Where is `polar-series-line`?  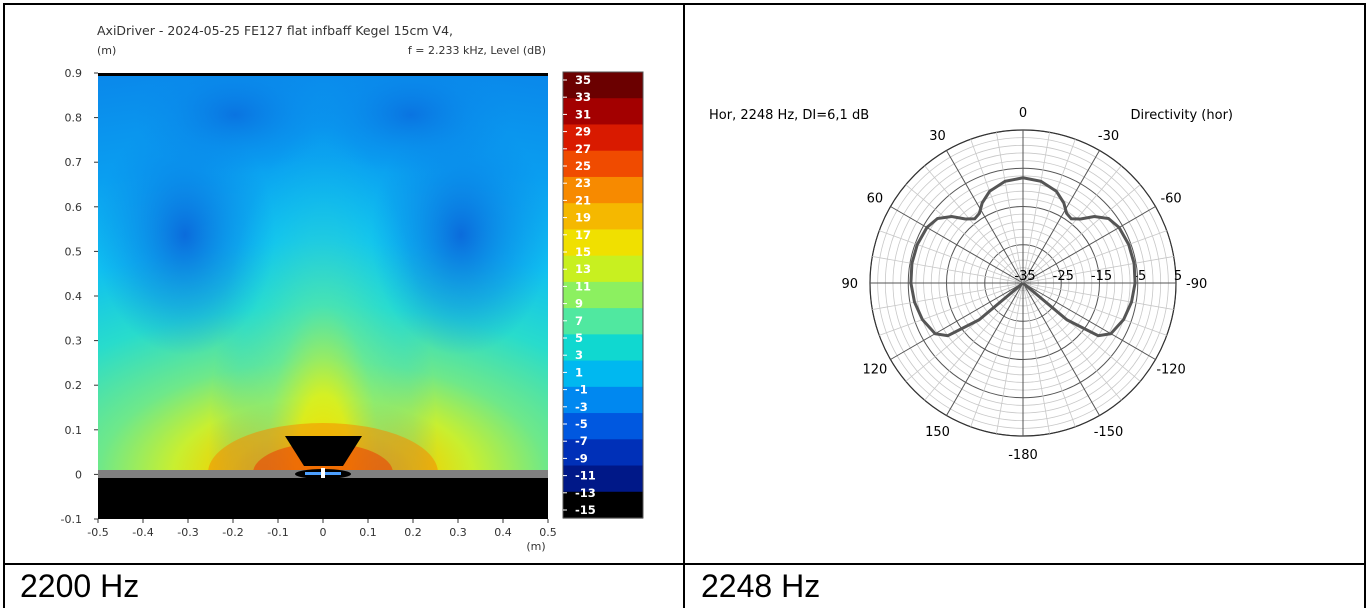 polar-series-line is located at coordinates (1023, 257).